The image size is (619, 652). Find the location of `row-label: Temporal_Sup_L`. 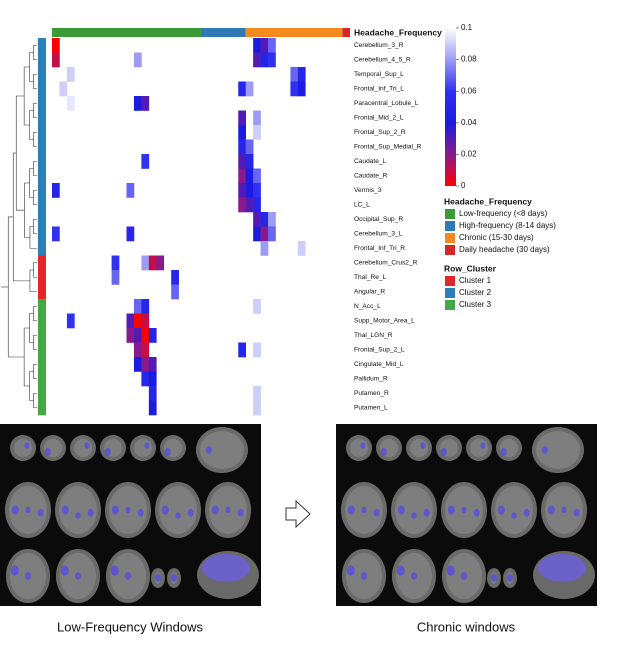

row-label: Temporal_Sup_L is located at coordinates (379, 74).